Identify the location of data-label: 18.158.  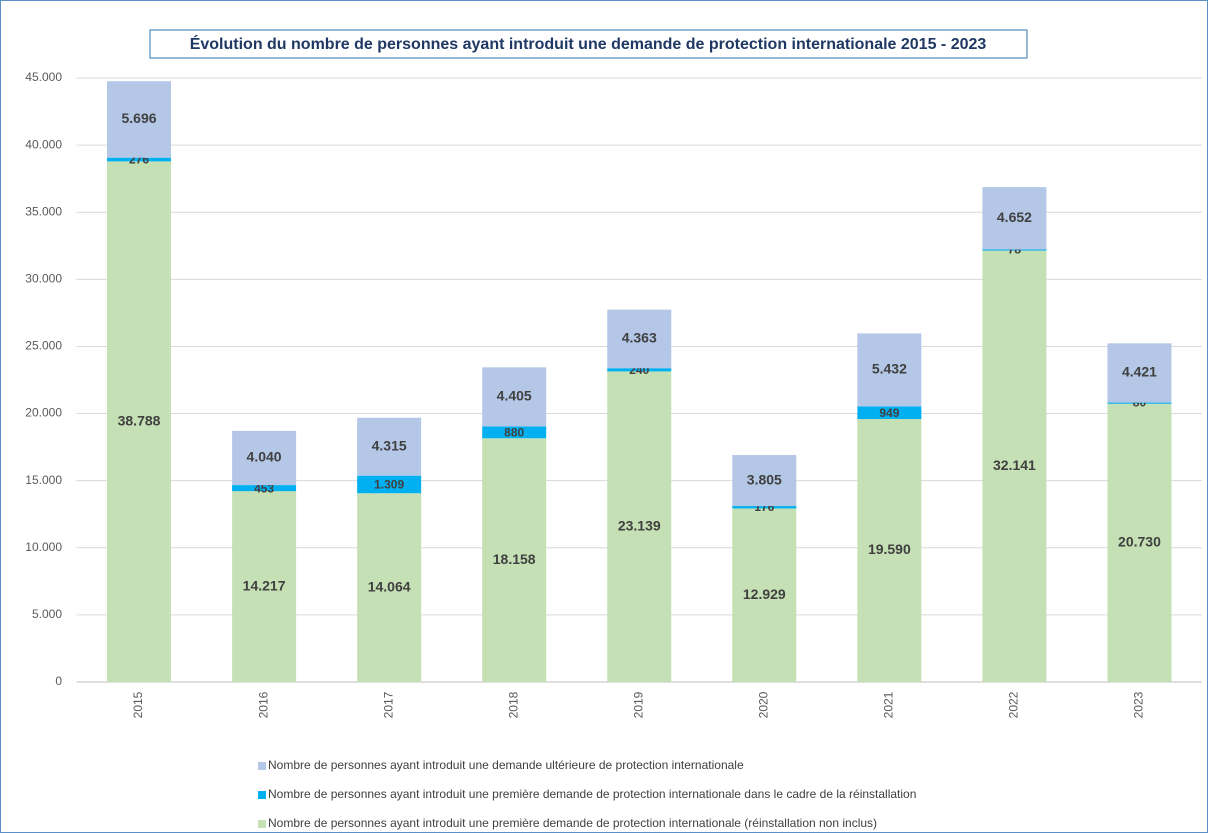
(514, 559).